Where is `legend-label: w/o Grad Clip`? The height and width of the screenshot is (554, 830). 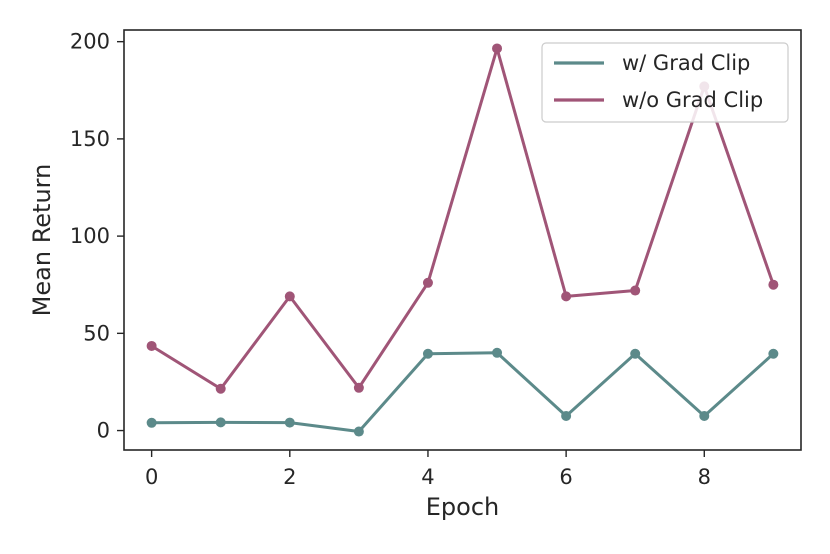
legend-label: w/o Grad Clip is located at coordinates (692, 100).